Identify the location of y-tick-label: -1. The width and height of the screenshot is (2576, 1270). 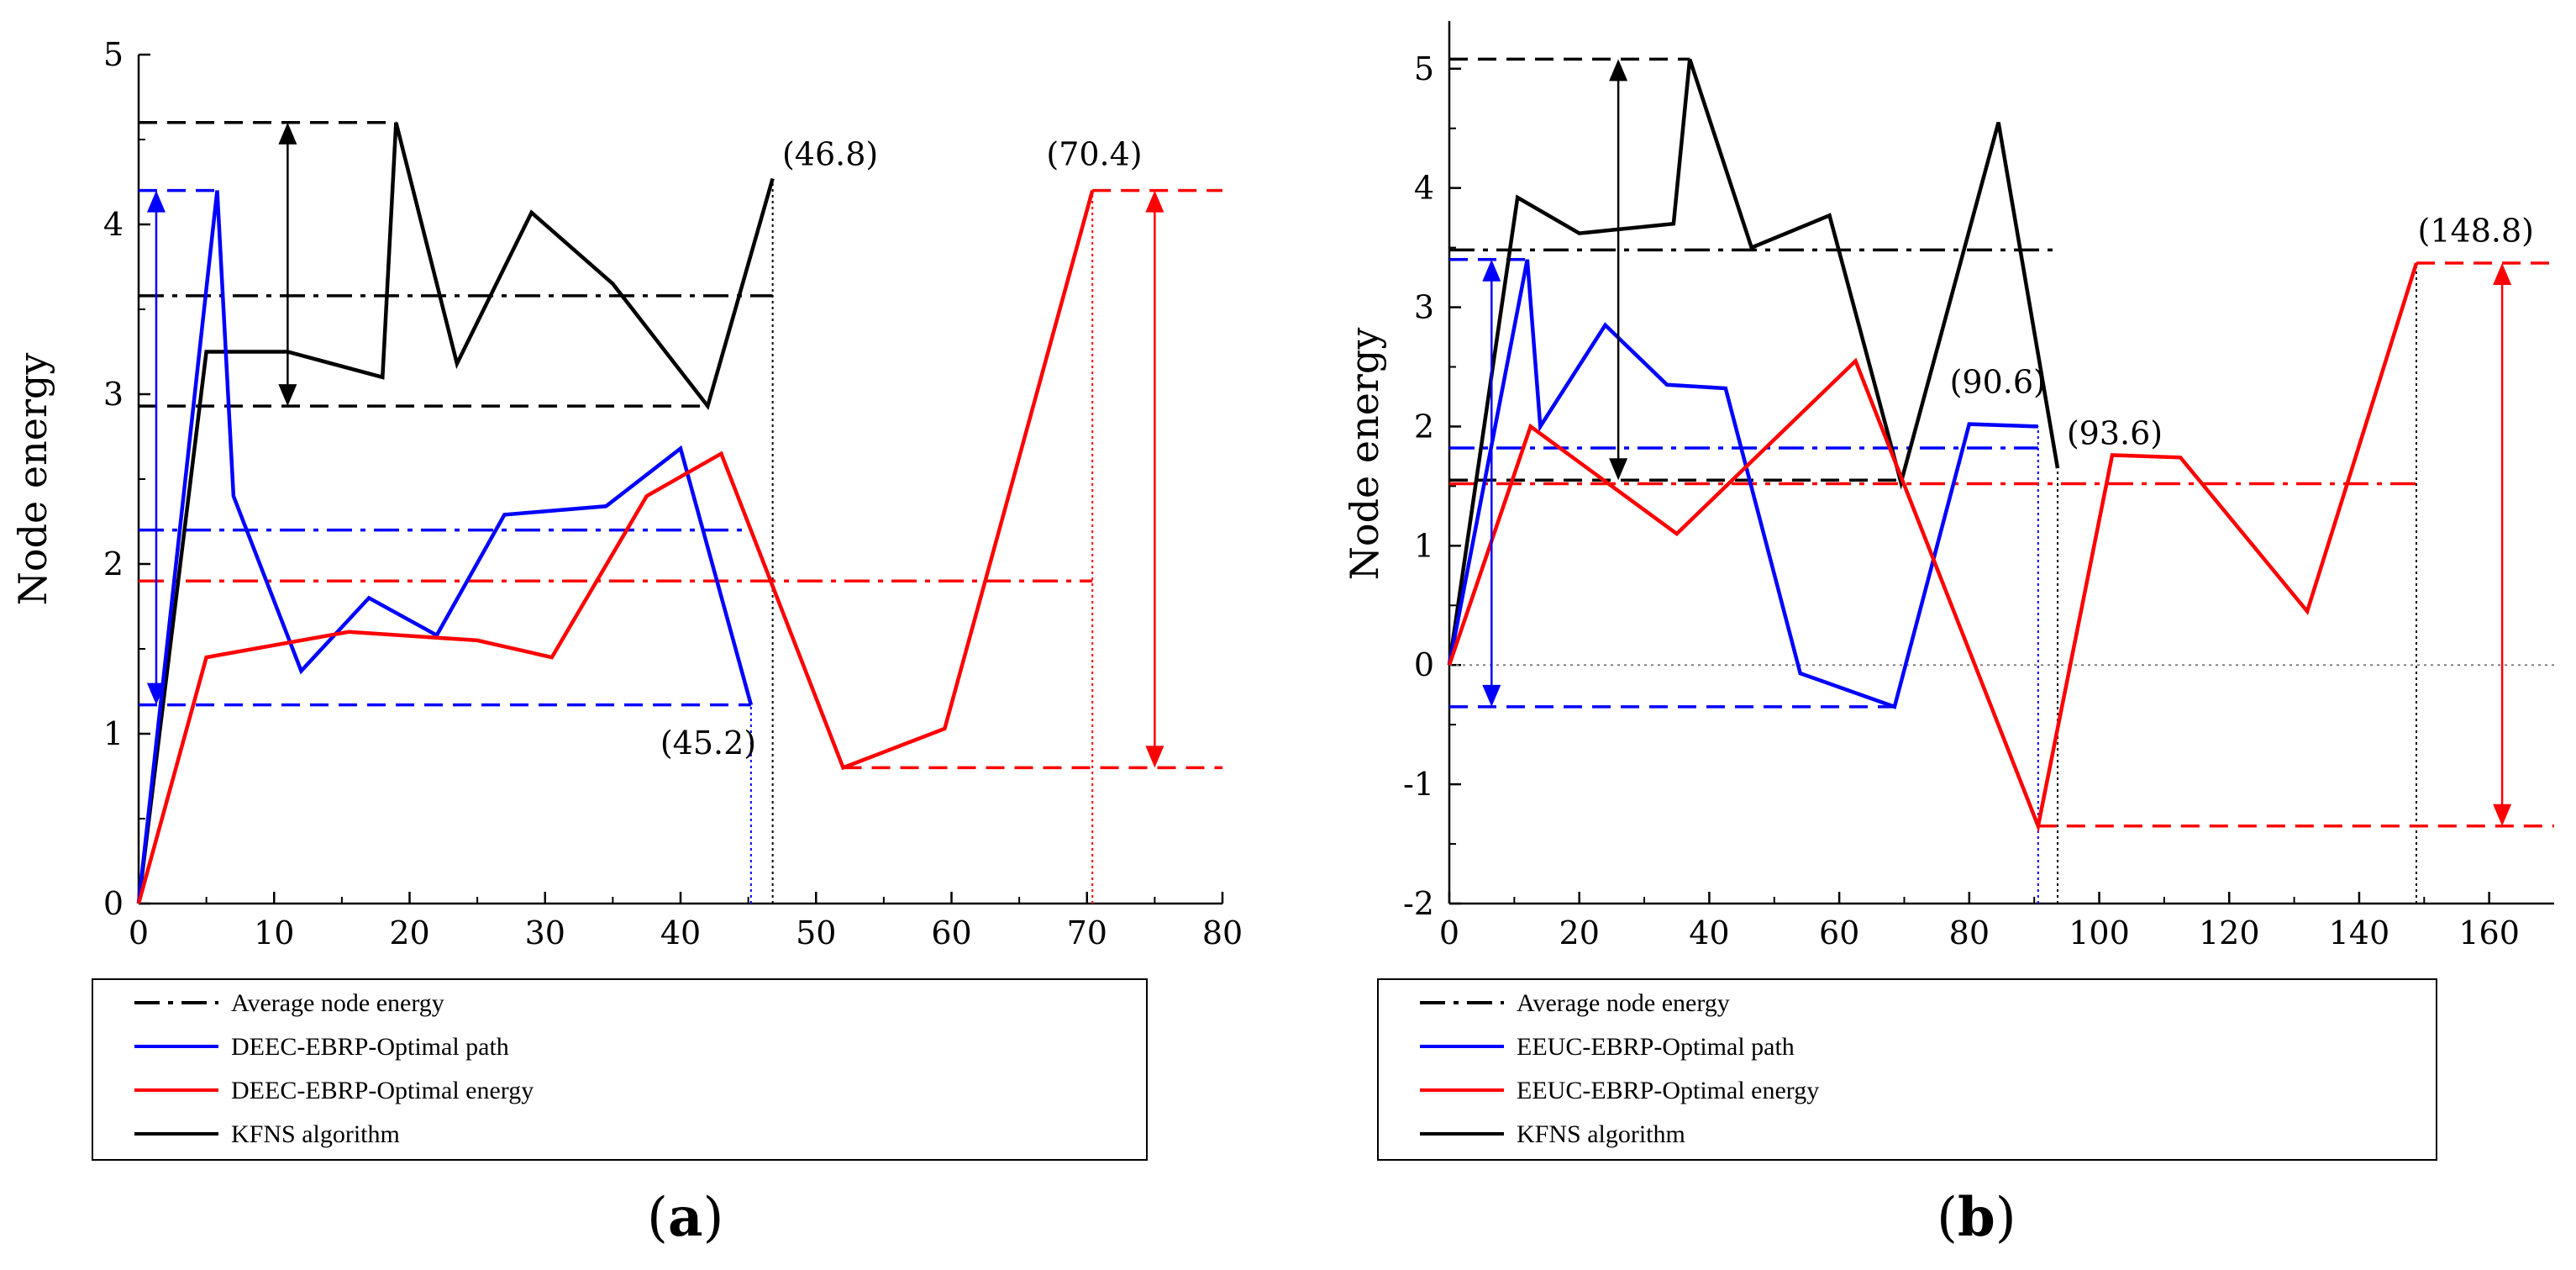
(1418, 784).